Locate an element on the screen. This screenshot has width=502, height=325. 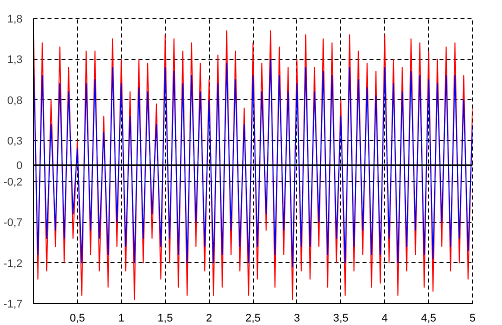
y-tick-label: -1,7 is located at coordinates (13, 304).